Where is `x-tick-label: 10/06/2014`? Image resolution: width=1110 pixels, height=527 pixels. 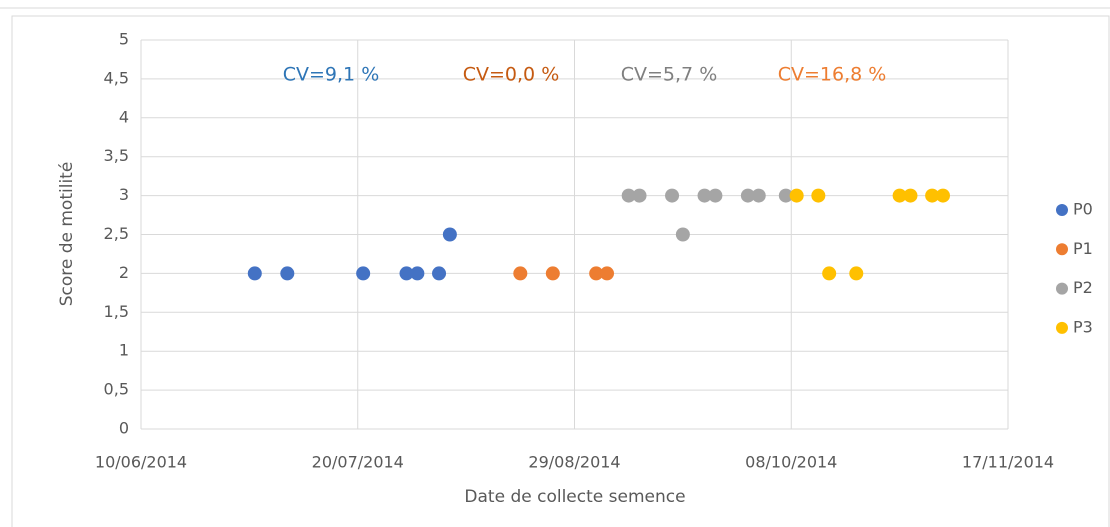
x-tick-label: 10/06/2014 is located at coordinates (141, 462).